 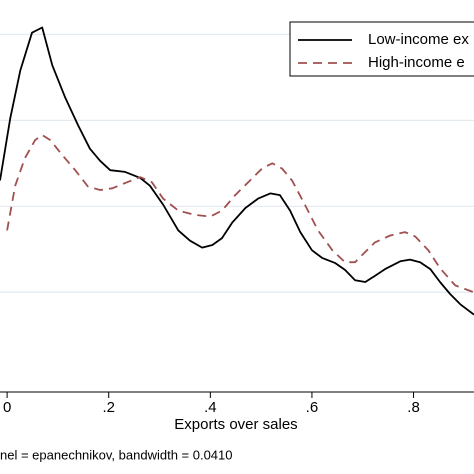 I want to click on legend-box, so click(x=381, y=49).